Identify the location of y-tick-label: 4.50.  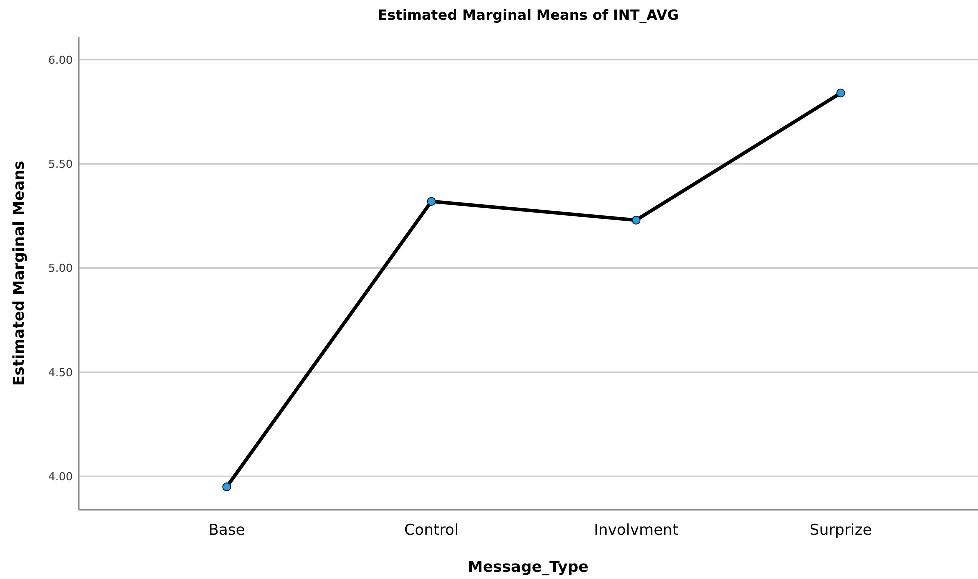
(60, 373).